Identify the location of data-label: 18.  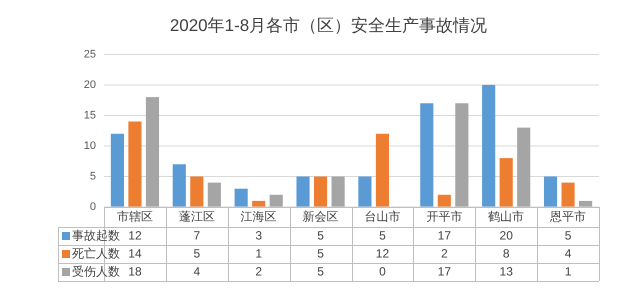
(135, 271).